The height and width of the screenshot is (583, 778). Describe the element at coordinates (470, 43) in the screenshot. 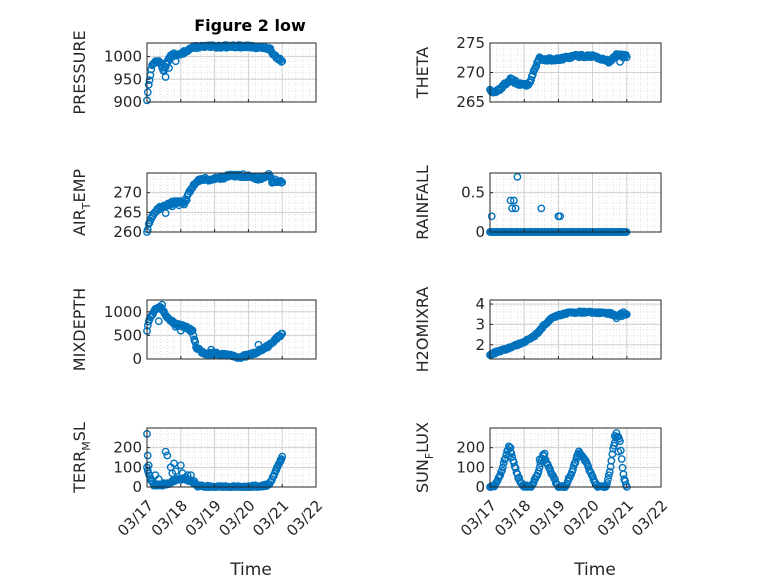

I see `y-tick-label: 275` at that location.